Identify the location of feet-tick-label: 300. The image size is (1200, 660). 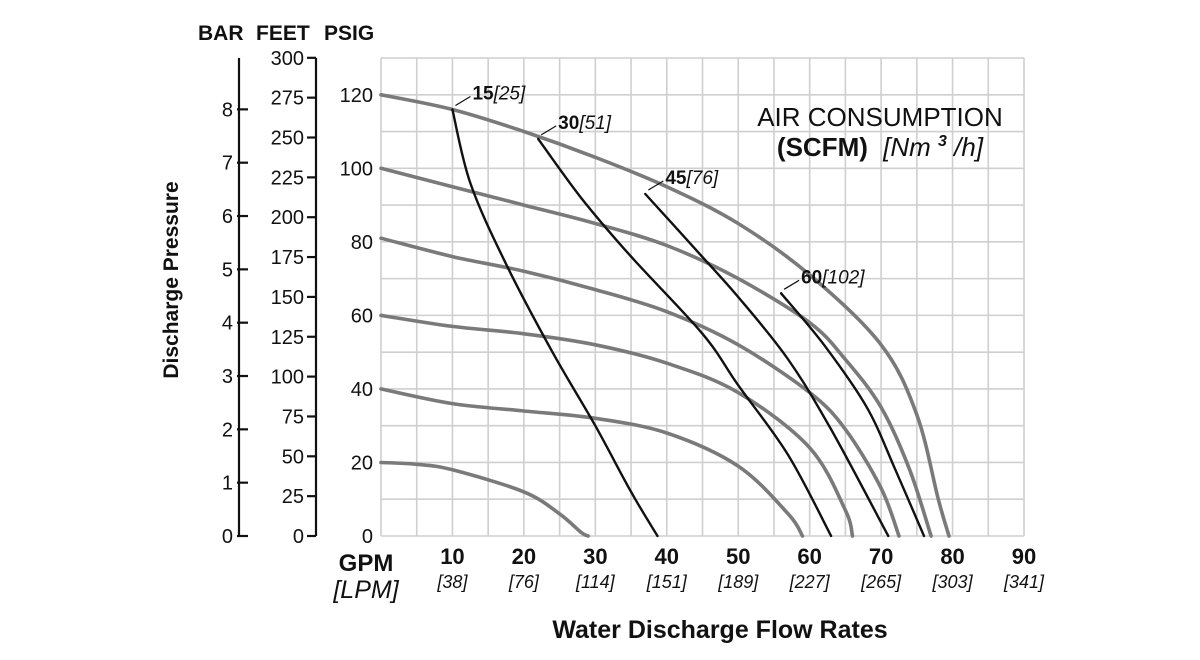
(287, 59).